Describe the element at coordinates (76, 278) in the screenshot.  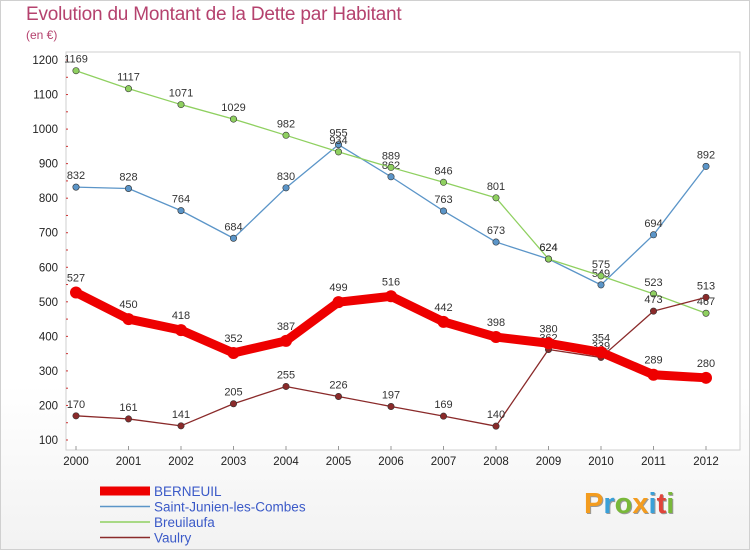
I see `data-label: 527` at that location.